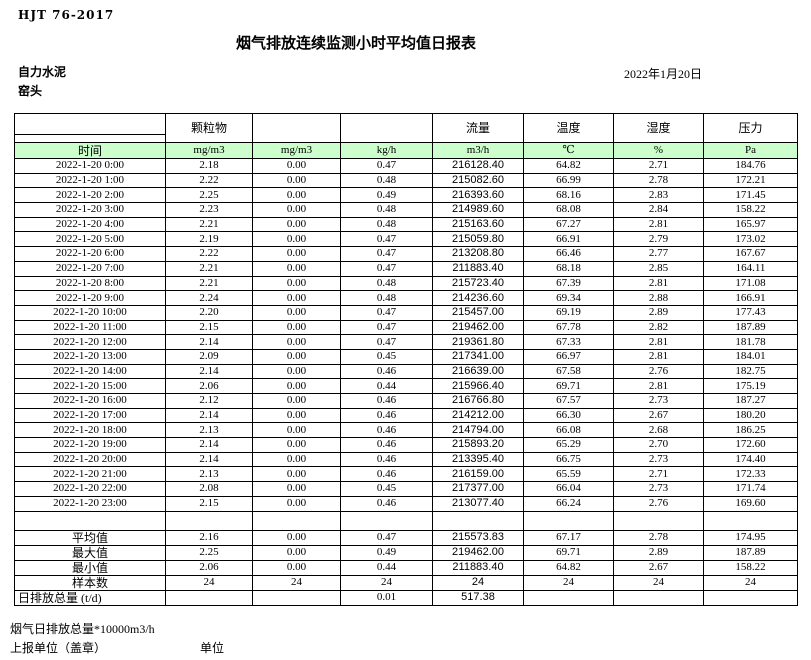 Image resolution: width=811 pixels, height=660 pixels. Describe the element at coordinates (568, 312) in the screenshot. I see `cell-temperature: 69.19` at that location.